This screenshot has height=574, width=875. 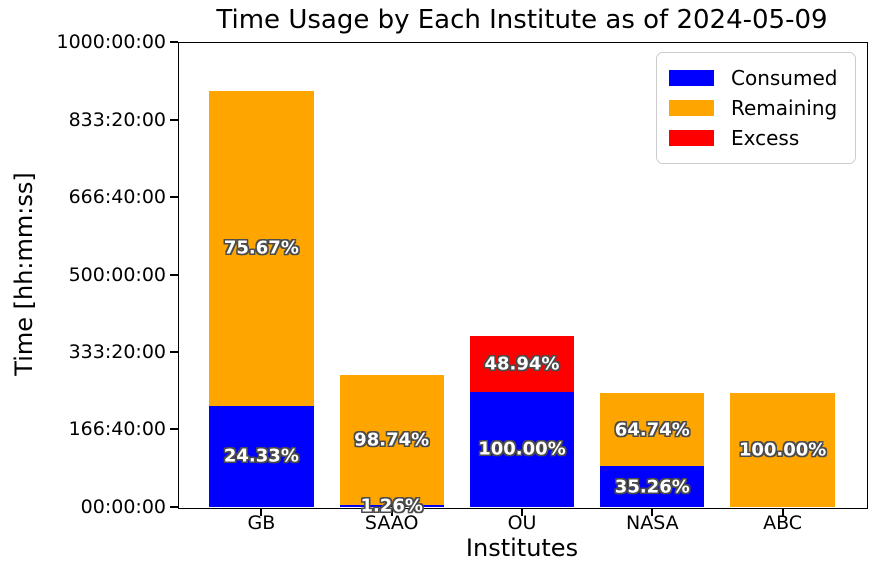 What do you see at coordinates (261, 523) in the screenshot?
I see `x-tick-label-gb: GB` at bounding box center [261, 523].